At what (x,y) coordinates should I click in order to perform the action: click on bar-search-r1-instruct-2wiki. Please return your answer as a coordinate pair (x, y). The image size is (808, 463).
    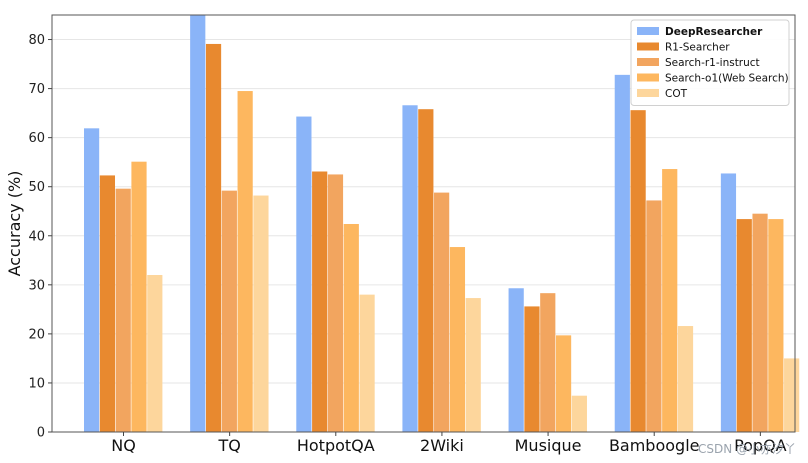
    Looking at the image, I should click on (442, 312).